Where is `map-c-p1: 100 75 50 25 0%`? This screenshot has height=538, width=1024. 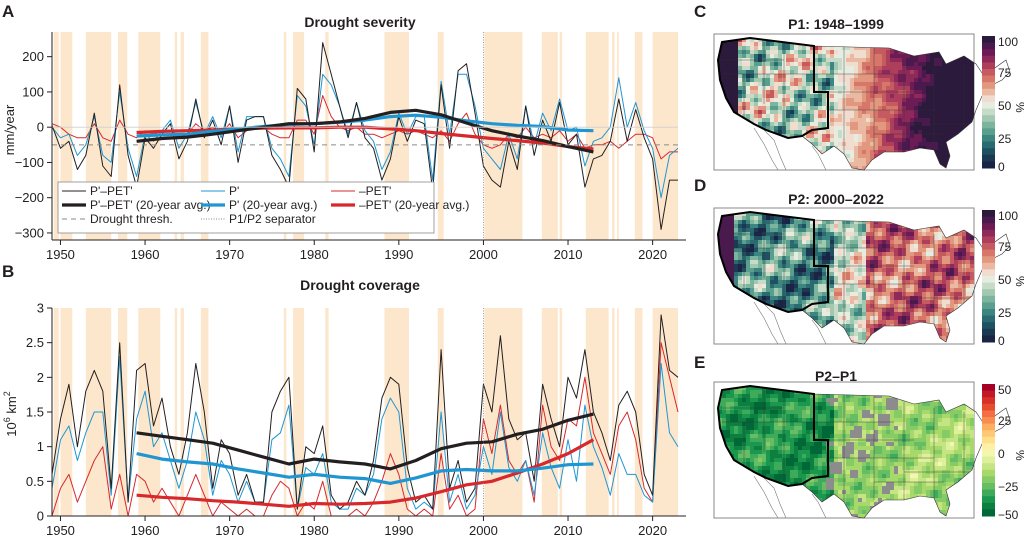
map-c-p1: 100 75 50 25 0% is located at coordinates (868, 103).